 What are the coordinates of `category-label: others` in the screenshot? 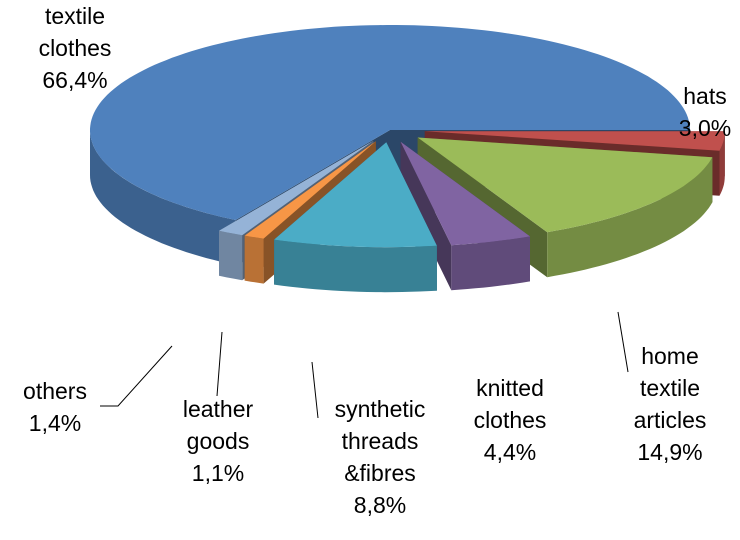 It's located at (55, 391).